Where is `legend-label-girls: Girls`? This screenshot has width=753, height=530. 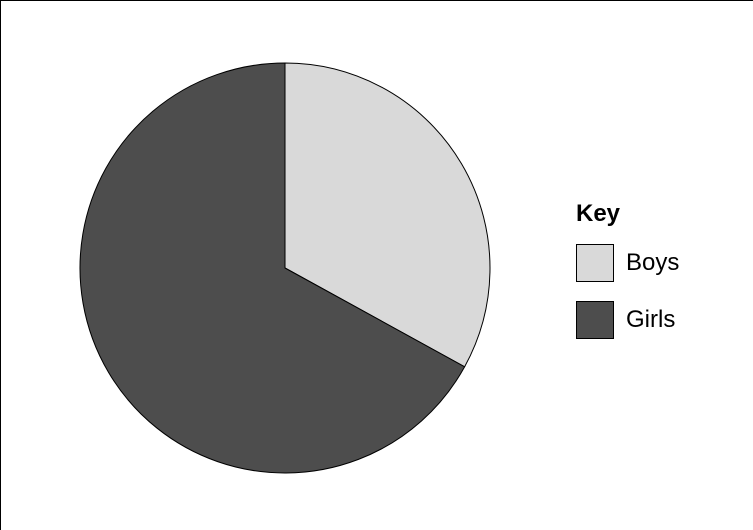 legend-label-girls: Girls is located at coordinates (651, 319).